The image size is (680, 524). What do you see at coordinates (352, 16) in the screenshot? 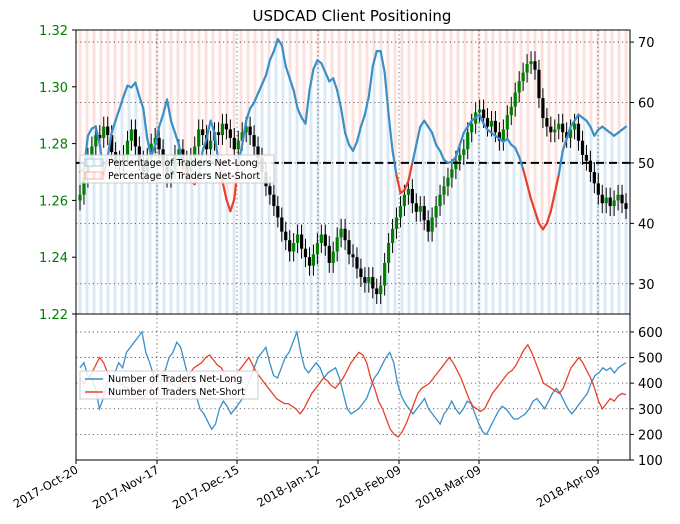
I see `chart-title: USDCAD Client Positioning` at bounding box center [352, 16].